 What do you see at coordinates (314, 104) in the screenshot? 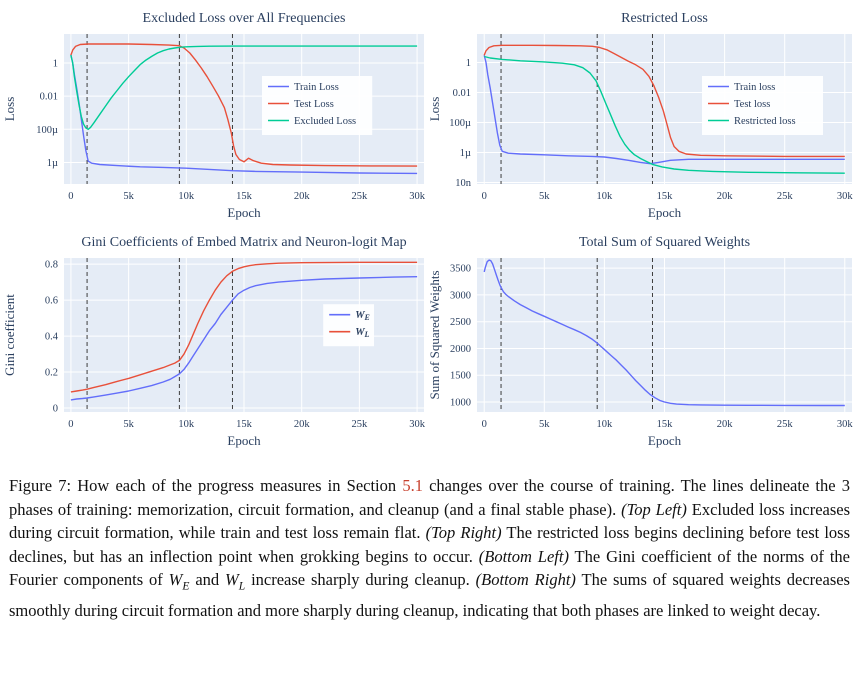
I see `legend-label: Test Loss` at bounding box center [314, 104].